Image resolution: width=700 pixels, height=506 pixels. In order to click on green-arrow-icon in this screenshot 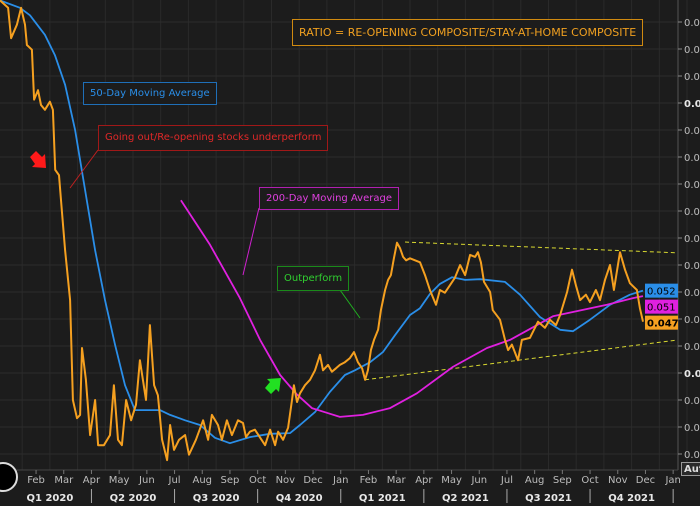, I will do `click(273, 386)`.